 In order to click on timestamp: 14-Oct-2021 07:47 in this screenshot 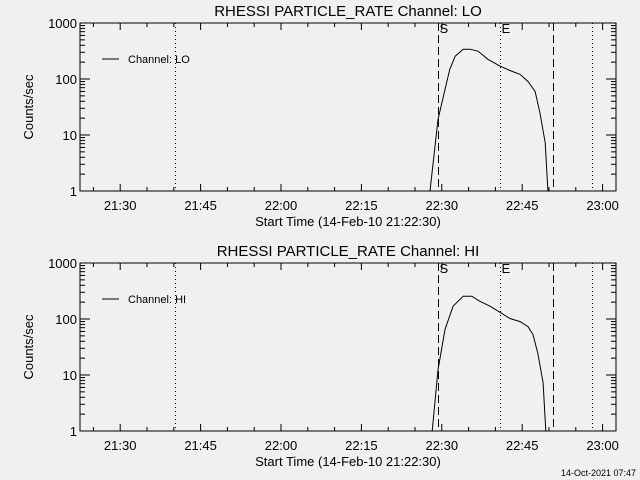, I will do `click(598, 473)`.